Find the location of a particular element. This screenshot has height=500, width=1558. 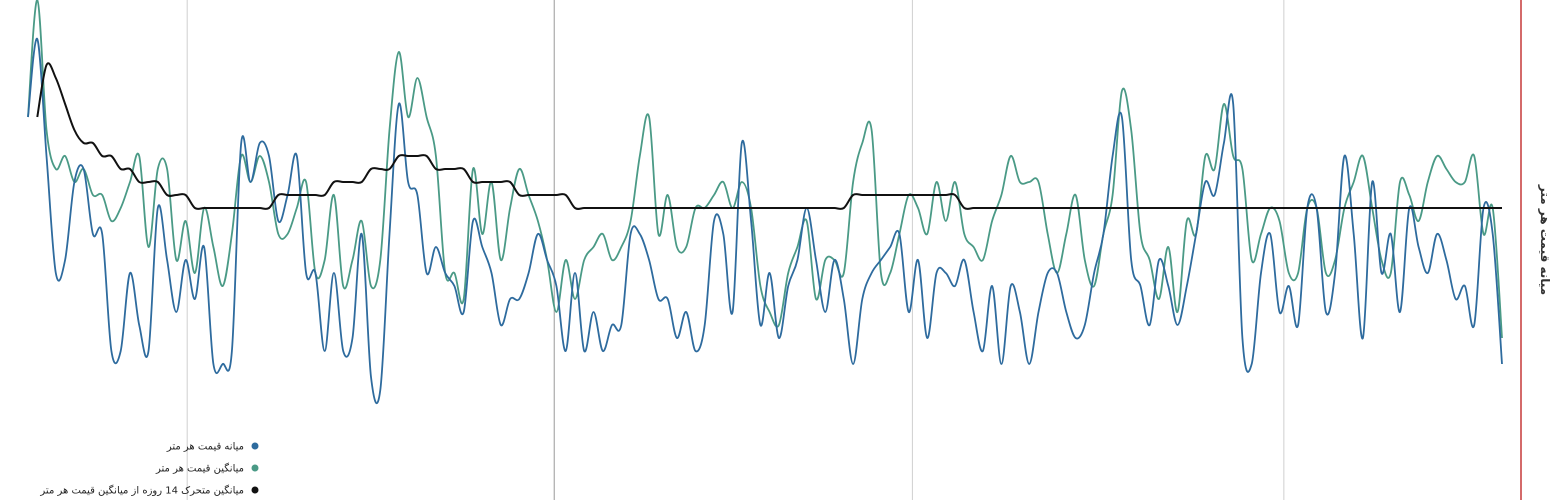

legend-item-1: میانگین قیمت هر متر is located at coordinates (207, 469).